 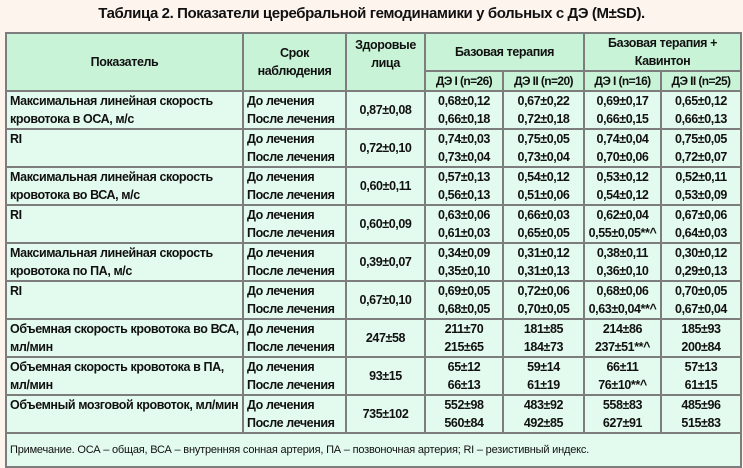 What do you see at coordinates (701, 329) in the screenshot?
I see `value-before: 185±93` at bounding box center [701, 329].